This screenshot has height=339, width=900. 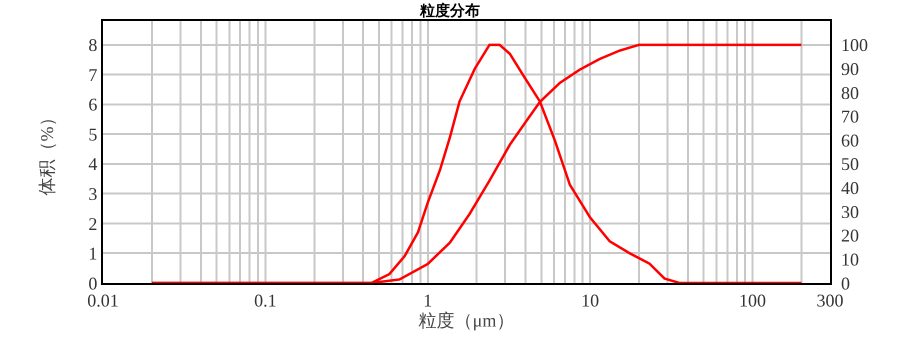 What do you see at coordinates (93, 45) in the screenshot?
I see `y-tick-label: 8` at bounding box center [93, 45].